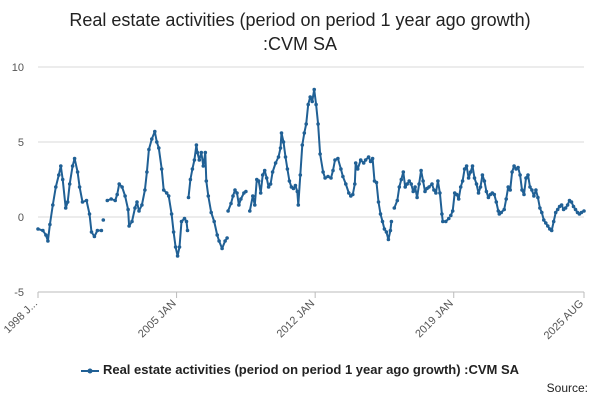 The width and height of the screenshot is (600, 400). I want to click on source-text: Source:, so click(567, 388).